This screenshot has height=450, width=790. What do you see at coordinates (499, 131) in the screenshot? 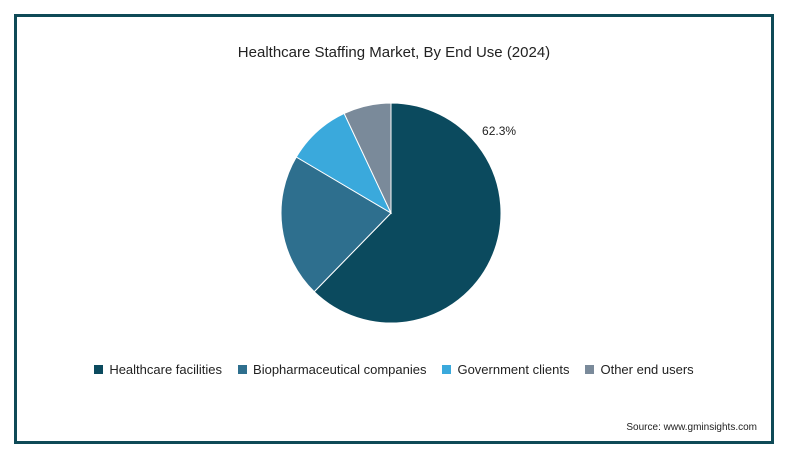
I see `data-label: 62.3%` at bounding box center [499, 131].